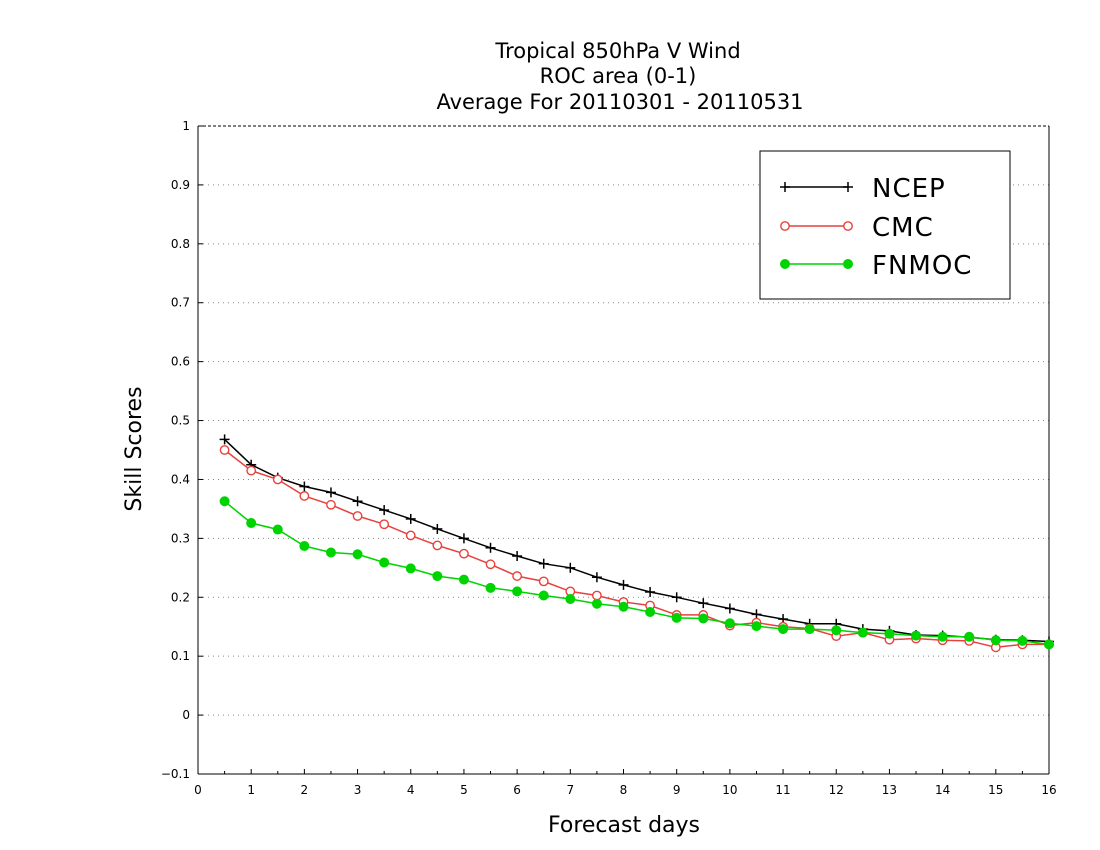  I want to click on legend-label-fnmoc: FNMOC, so click(922, 266).